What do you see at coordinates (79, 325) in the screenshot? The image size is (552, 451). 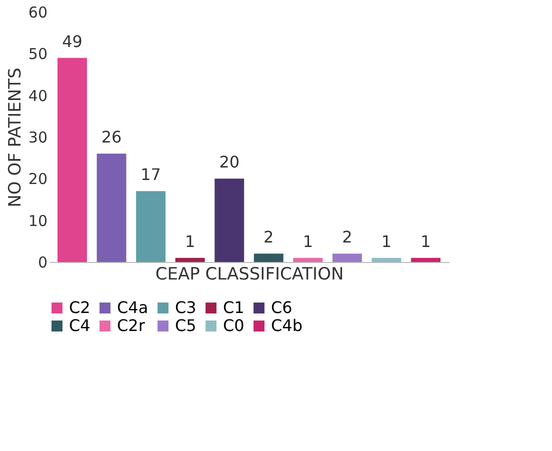 I see `legend-label: C4` at bounding box center [79, 325].